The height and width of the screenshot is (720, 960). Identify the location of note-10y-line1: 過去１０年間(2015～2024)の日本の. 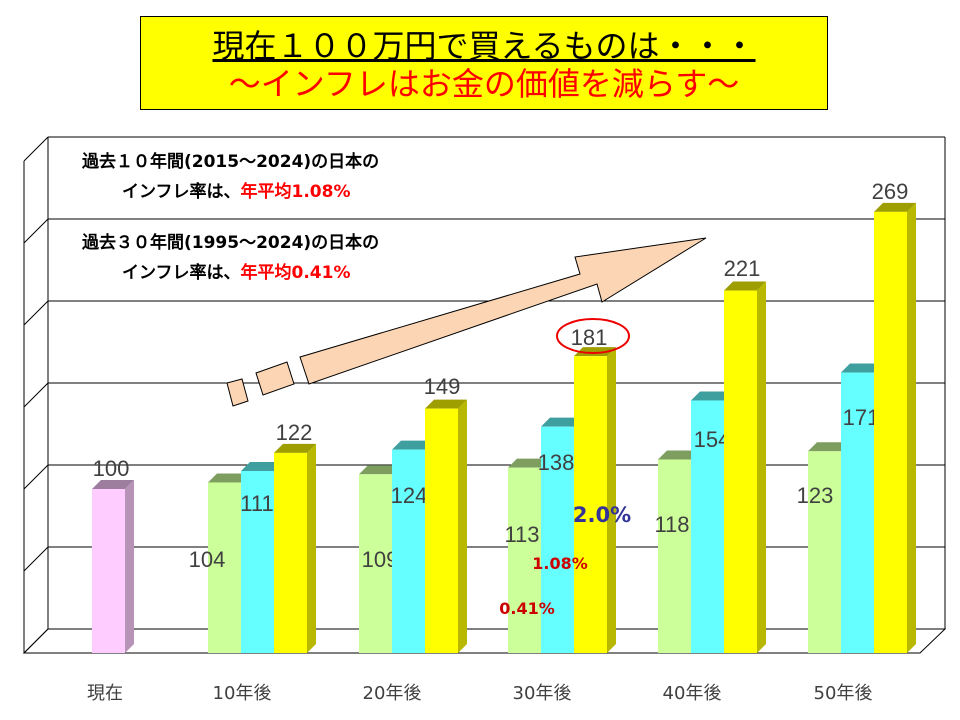
(231, 162).